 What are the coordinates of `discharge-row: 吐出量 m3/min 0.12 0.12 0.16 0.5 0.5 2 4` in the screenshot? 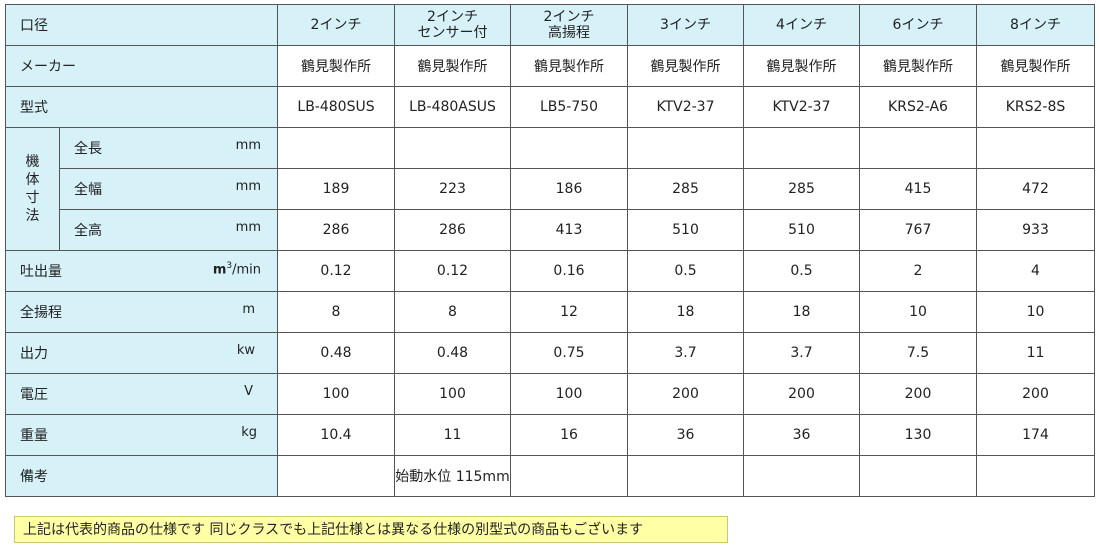 It's located at (550, 271).